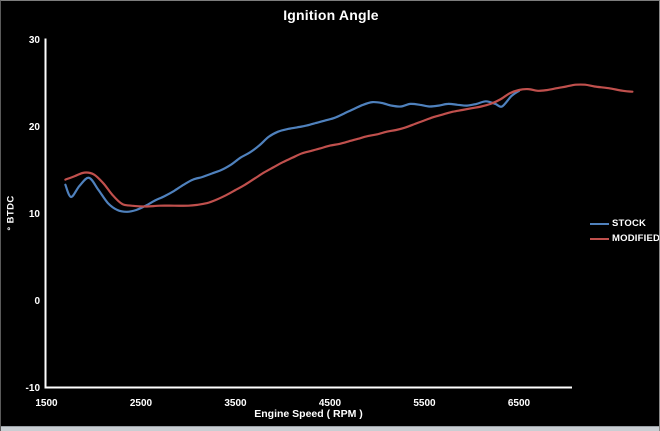 The image size is (660, 431). What do you see at coordinates (629, 223) in the screenshot?
I see `legend-label-stock: STOCK` at bounding box center [629, 223].